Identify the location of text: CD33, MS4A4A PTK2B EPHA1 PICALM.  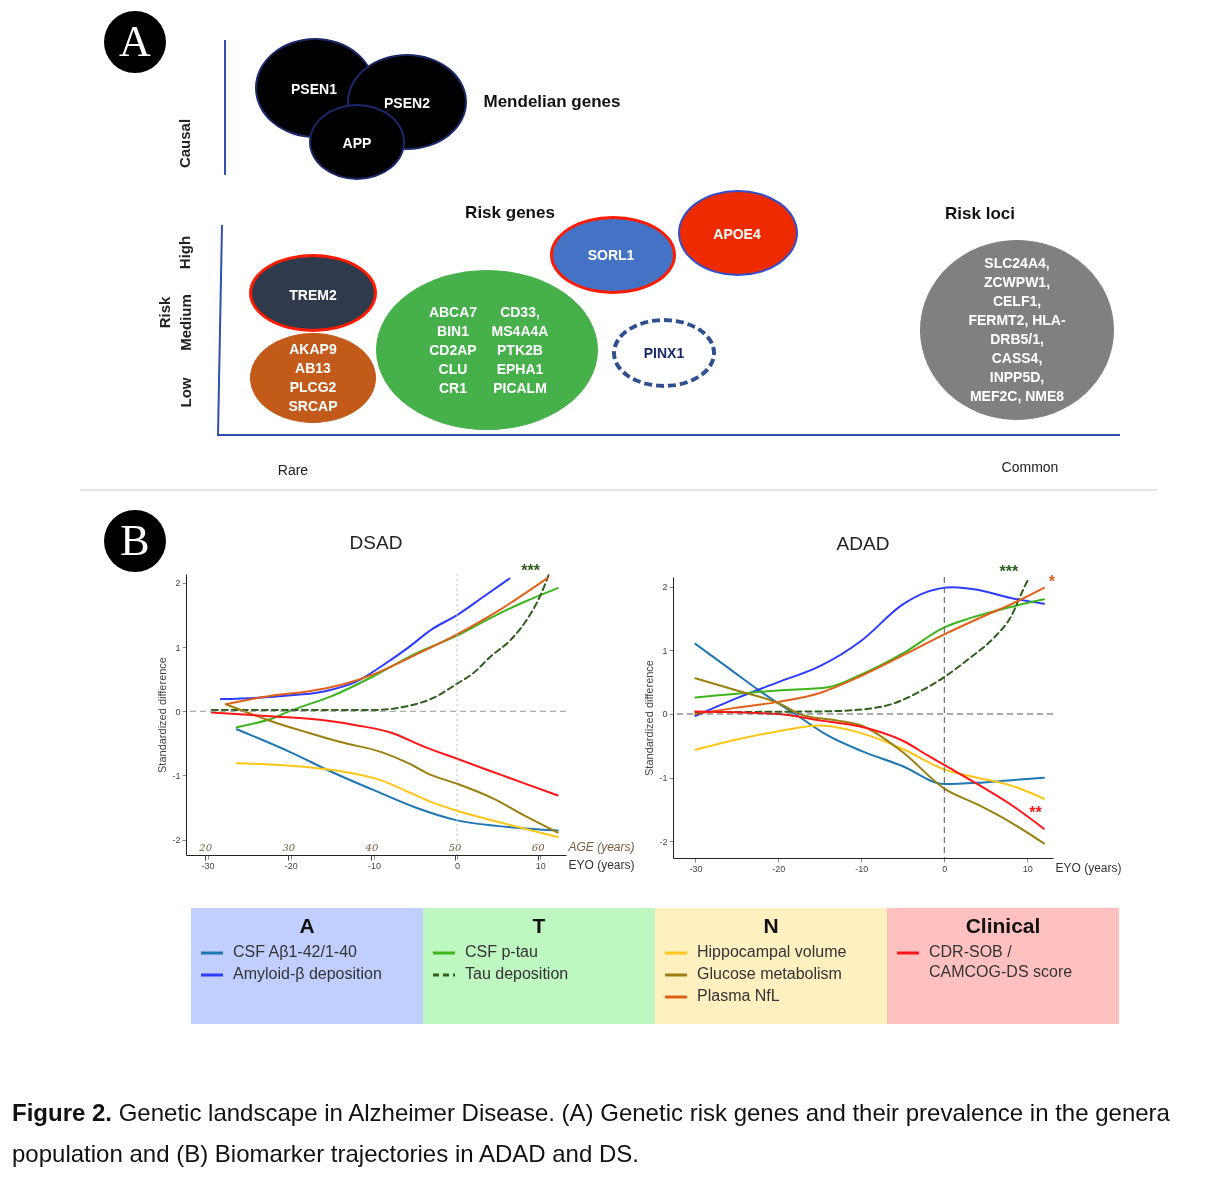
(520, 350).